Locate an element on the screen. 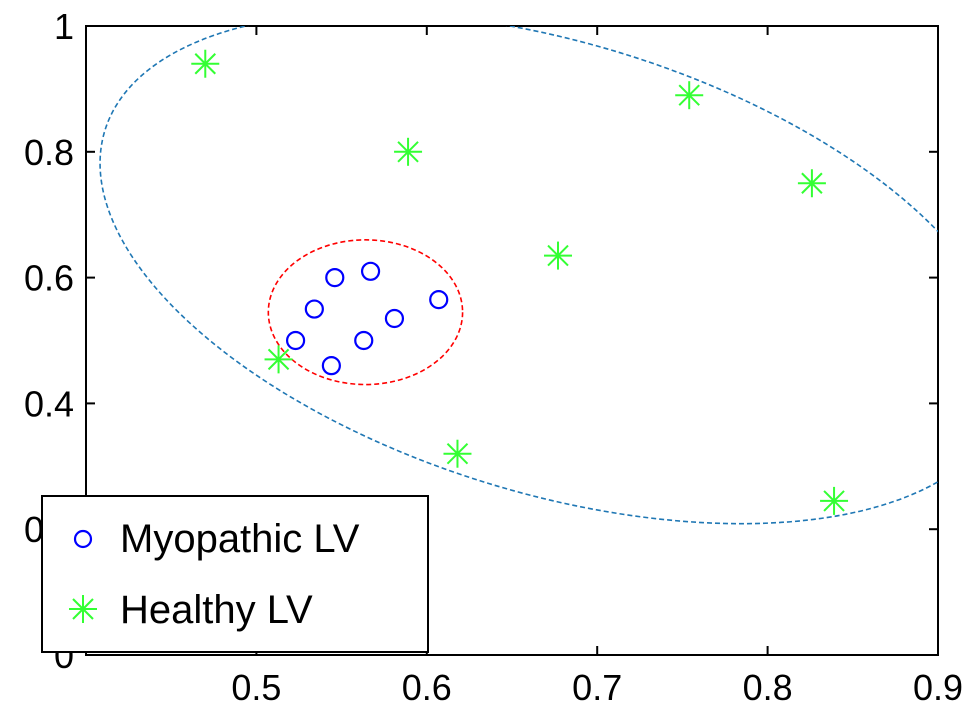  myopathic-boundary-ellipse is located at coordinates (365, 312).